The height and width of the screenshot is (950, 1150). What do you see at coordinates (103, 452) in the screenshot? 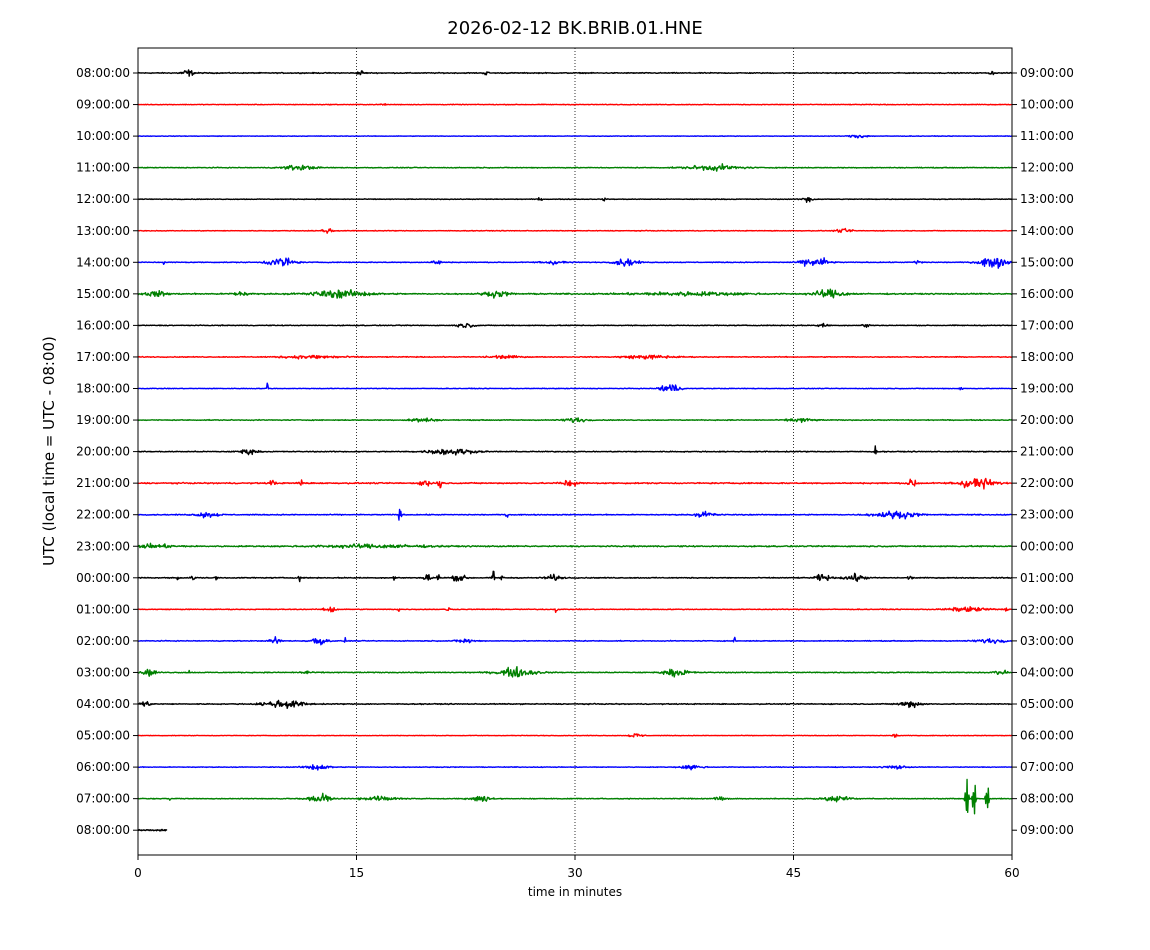
I see `y-tick-label-utc: 20:00:00` at bounding box center [103, 452].